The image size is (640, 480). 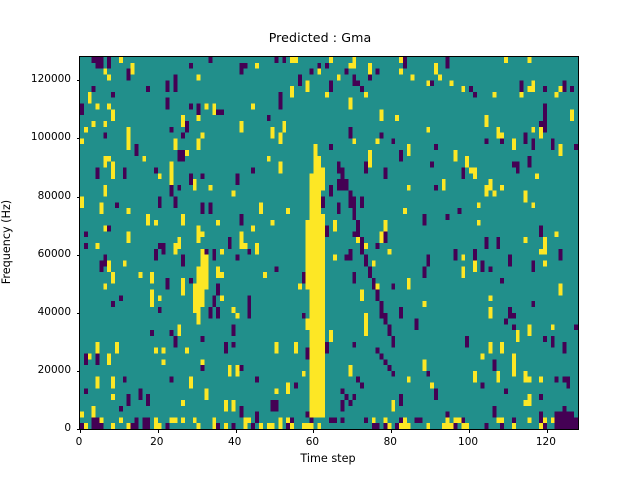 I want to click on x-tick-label: 60, so click(x=312, y=442).